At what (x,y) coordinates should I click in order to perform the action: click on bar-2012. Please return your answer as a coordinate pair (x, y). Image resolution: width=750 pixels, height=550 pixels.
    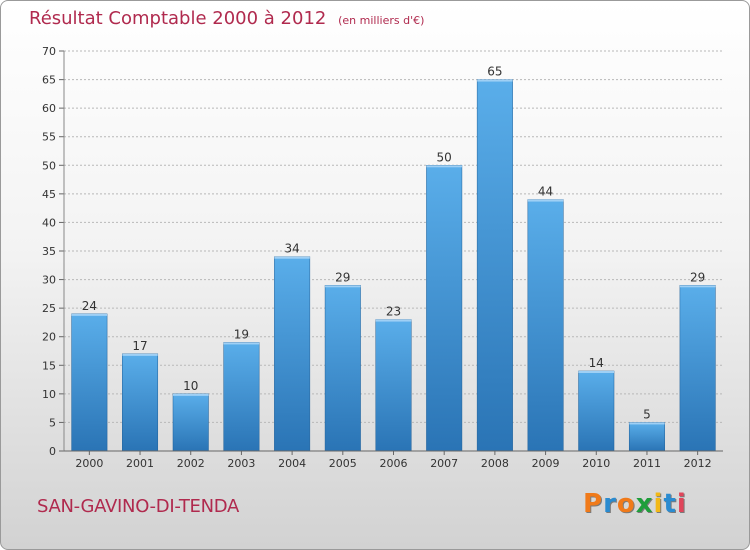
    Looking at the image, I should click on (697, 368).